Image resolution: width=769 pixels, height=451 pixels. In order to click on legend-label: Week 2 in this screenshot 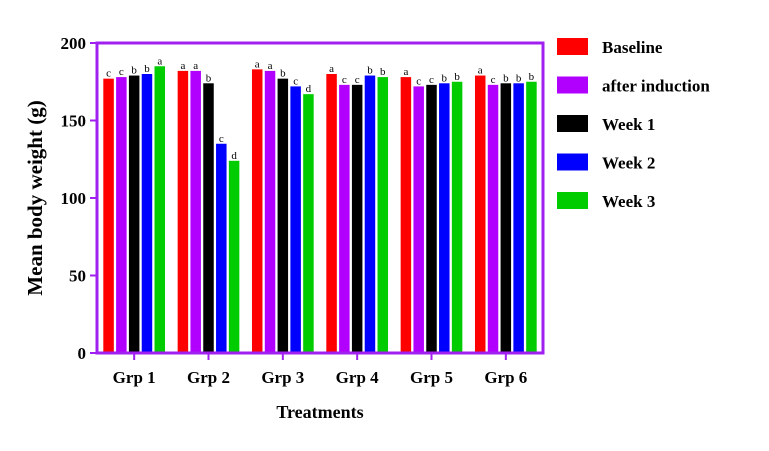, I will do `click(628, 163)`.